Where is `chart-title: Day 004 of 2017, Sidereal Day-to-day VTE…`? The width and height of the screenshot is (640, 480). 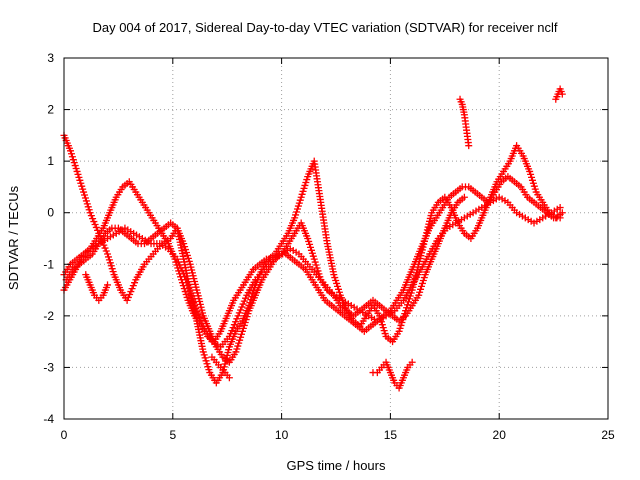 chart-title: Day 004 of 2017, Sidereal Day-to-day VTE… is located at coordinates (324, 27).